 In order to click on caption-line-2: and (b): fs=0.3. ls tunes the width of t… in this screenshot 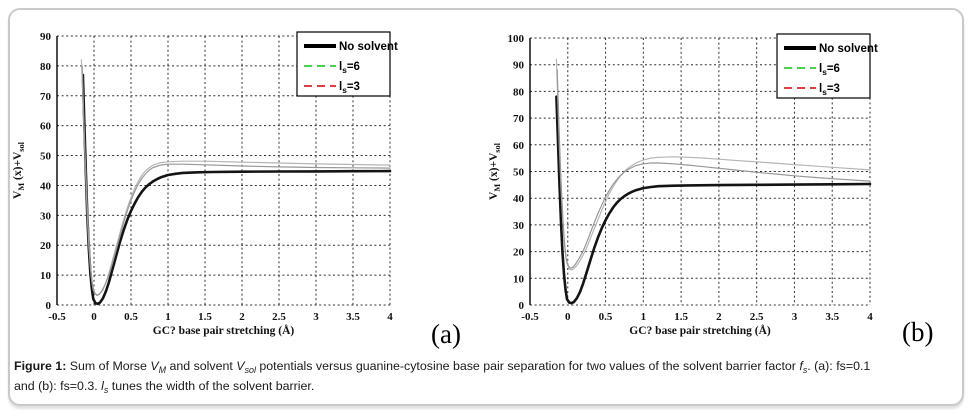, I will do `click(164, 386)`.